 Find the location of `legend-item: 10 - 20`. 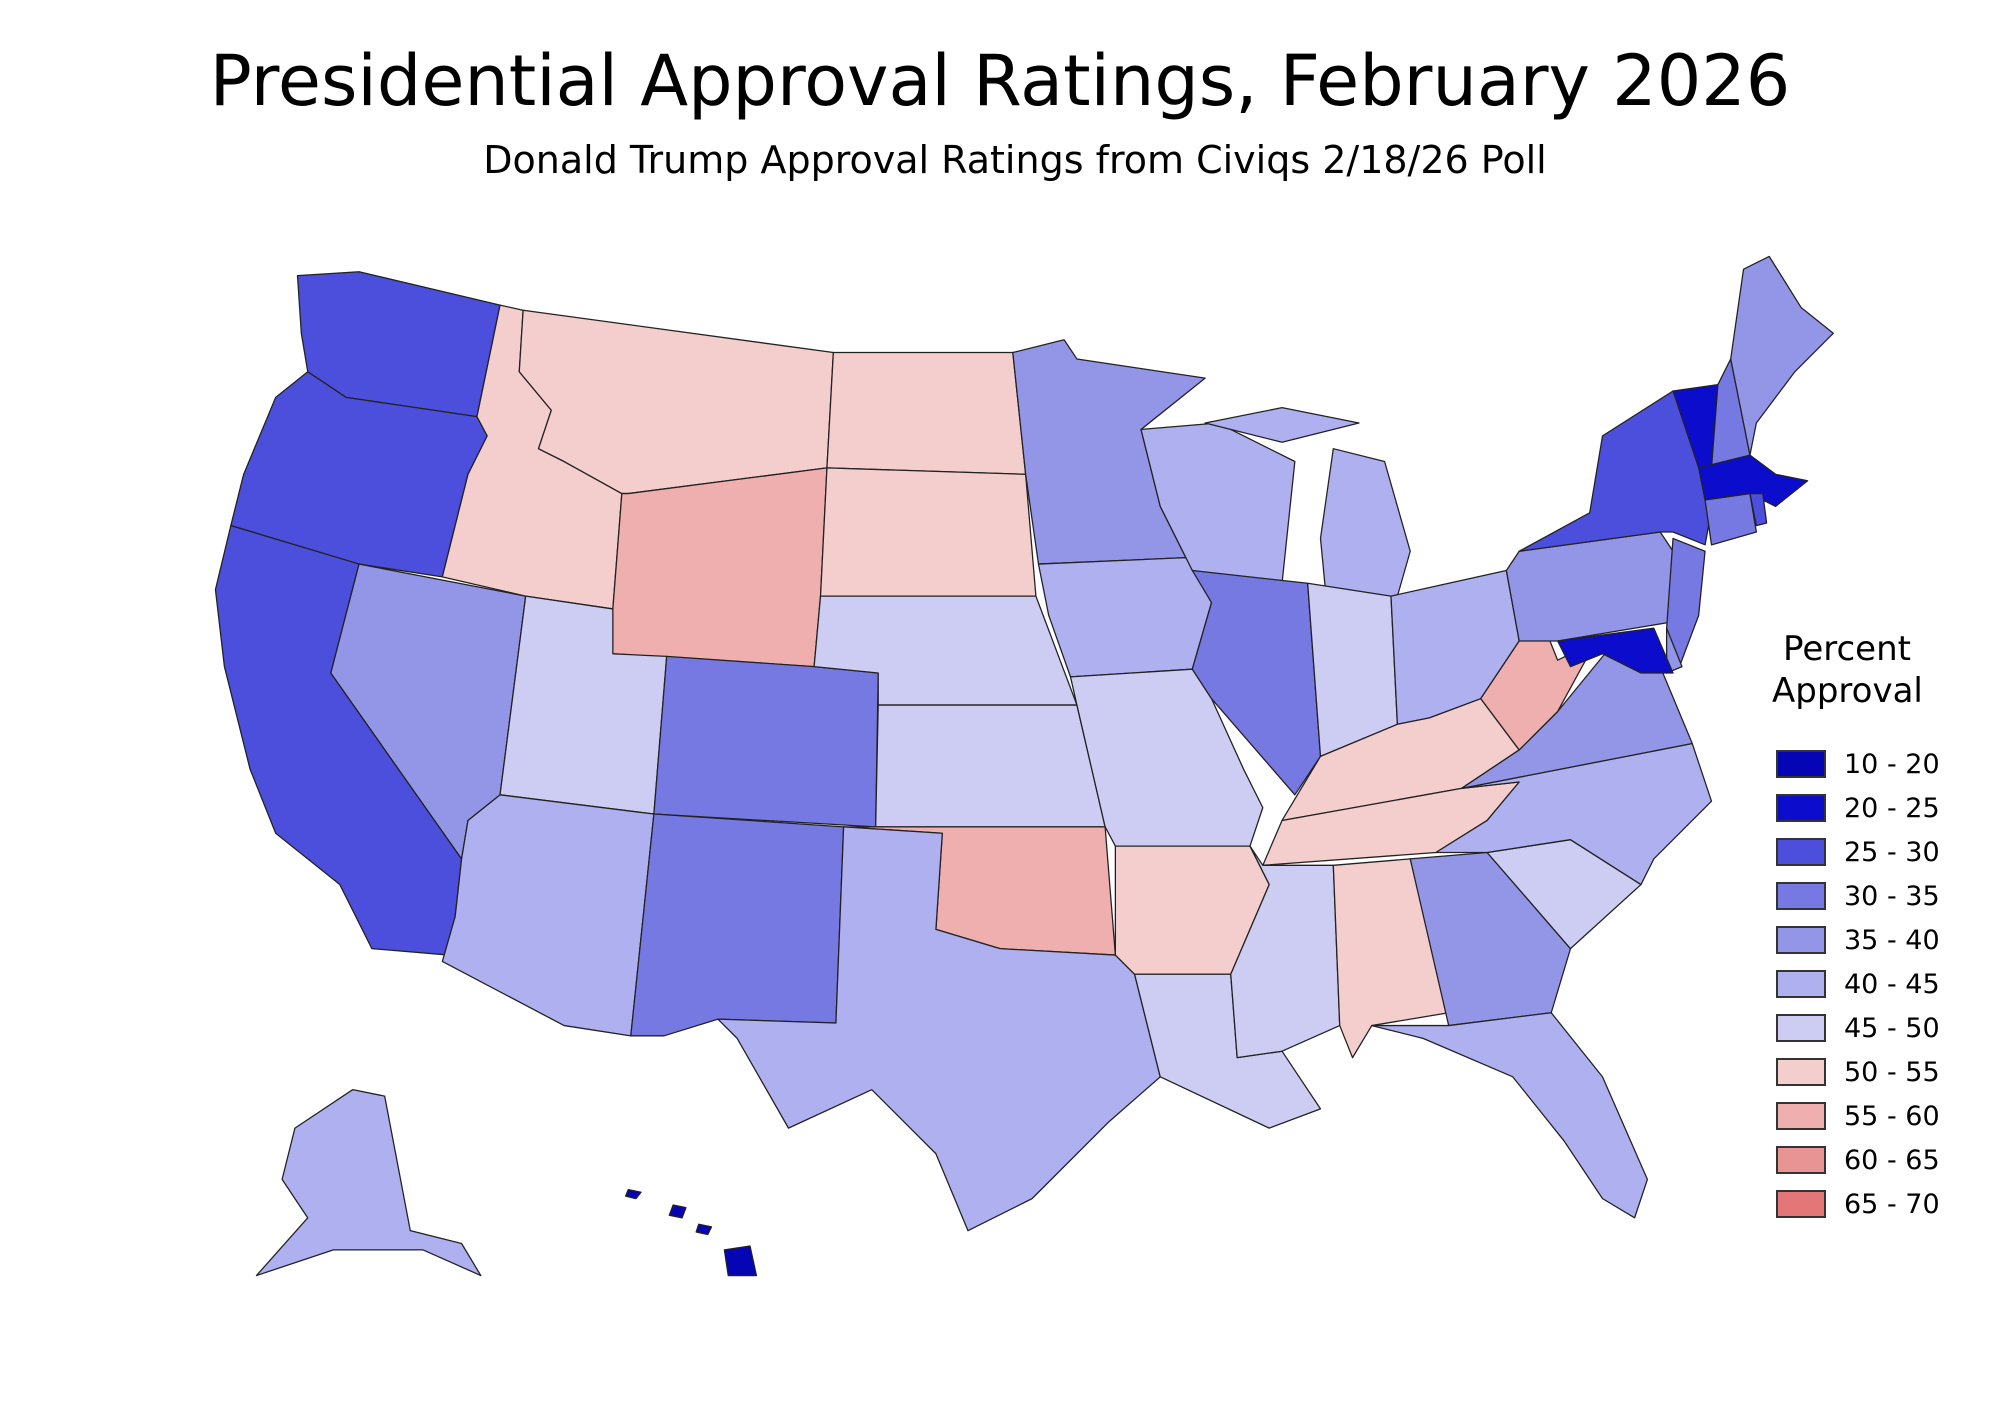

legend-item: 10 - 20 is located at coordinates (1882, 764).